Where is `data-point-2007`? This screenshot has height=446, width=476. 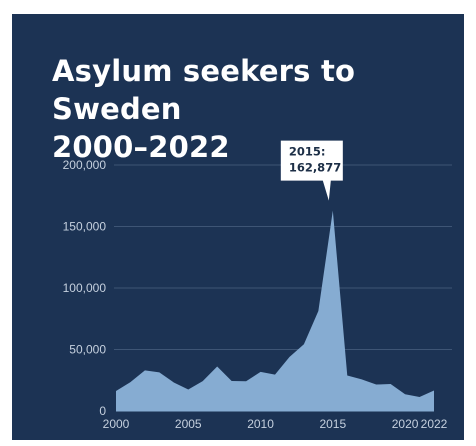
data-point-2007 is located at coordinates (217, 366).